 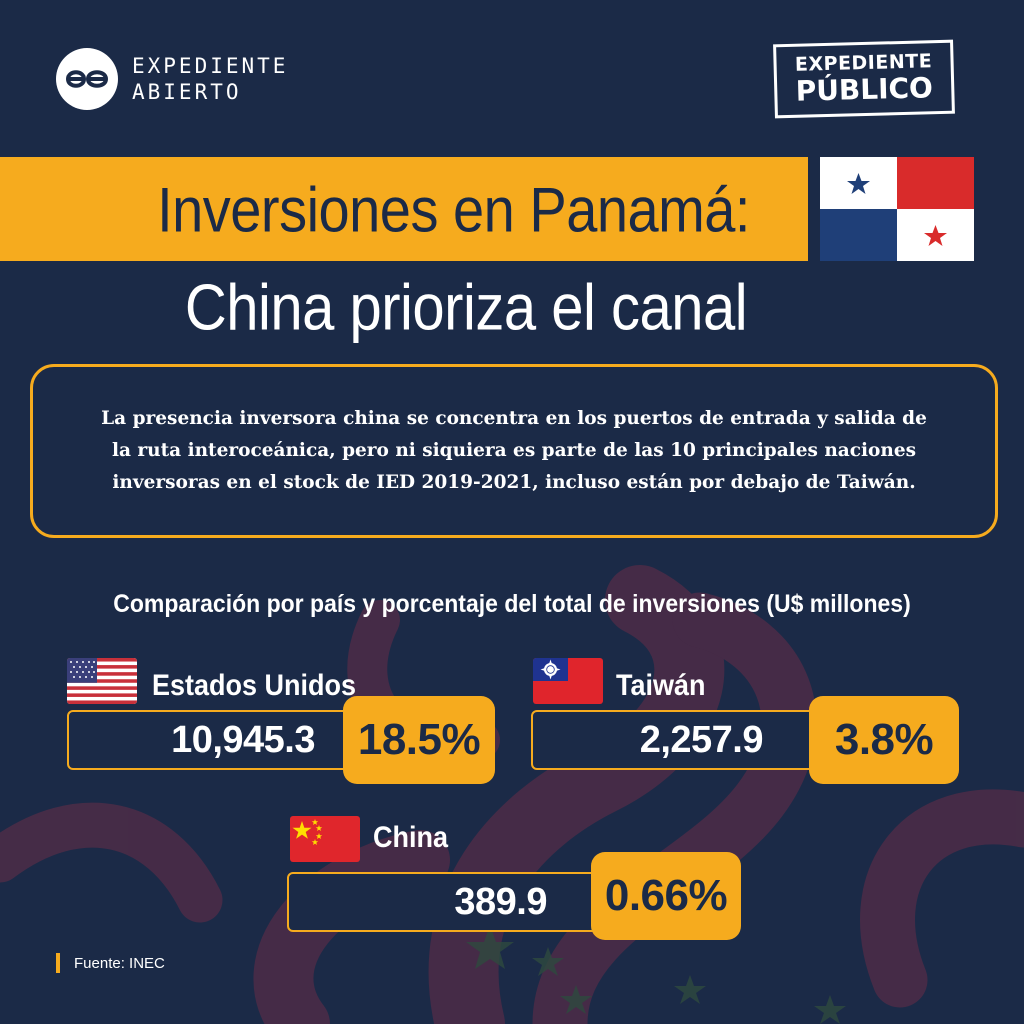 I want to click on value-box-usa: 10,945.3, so click(x=217, y=740).